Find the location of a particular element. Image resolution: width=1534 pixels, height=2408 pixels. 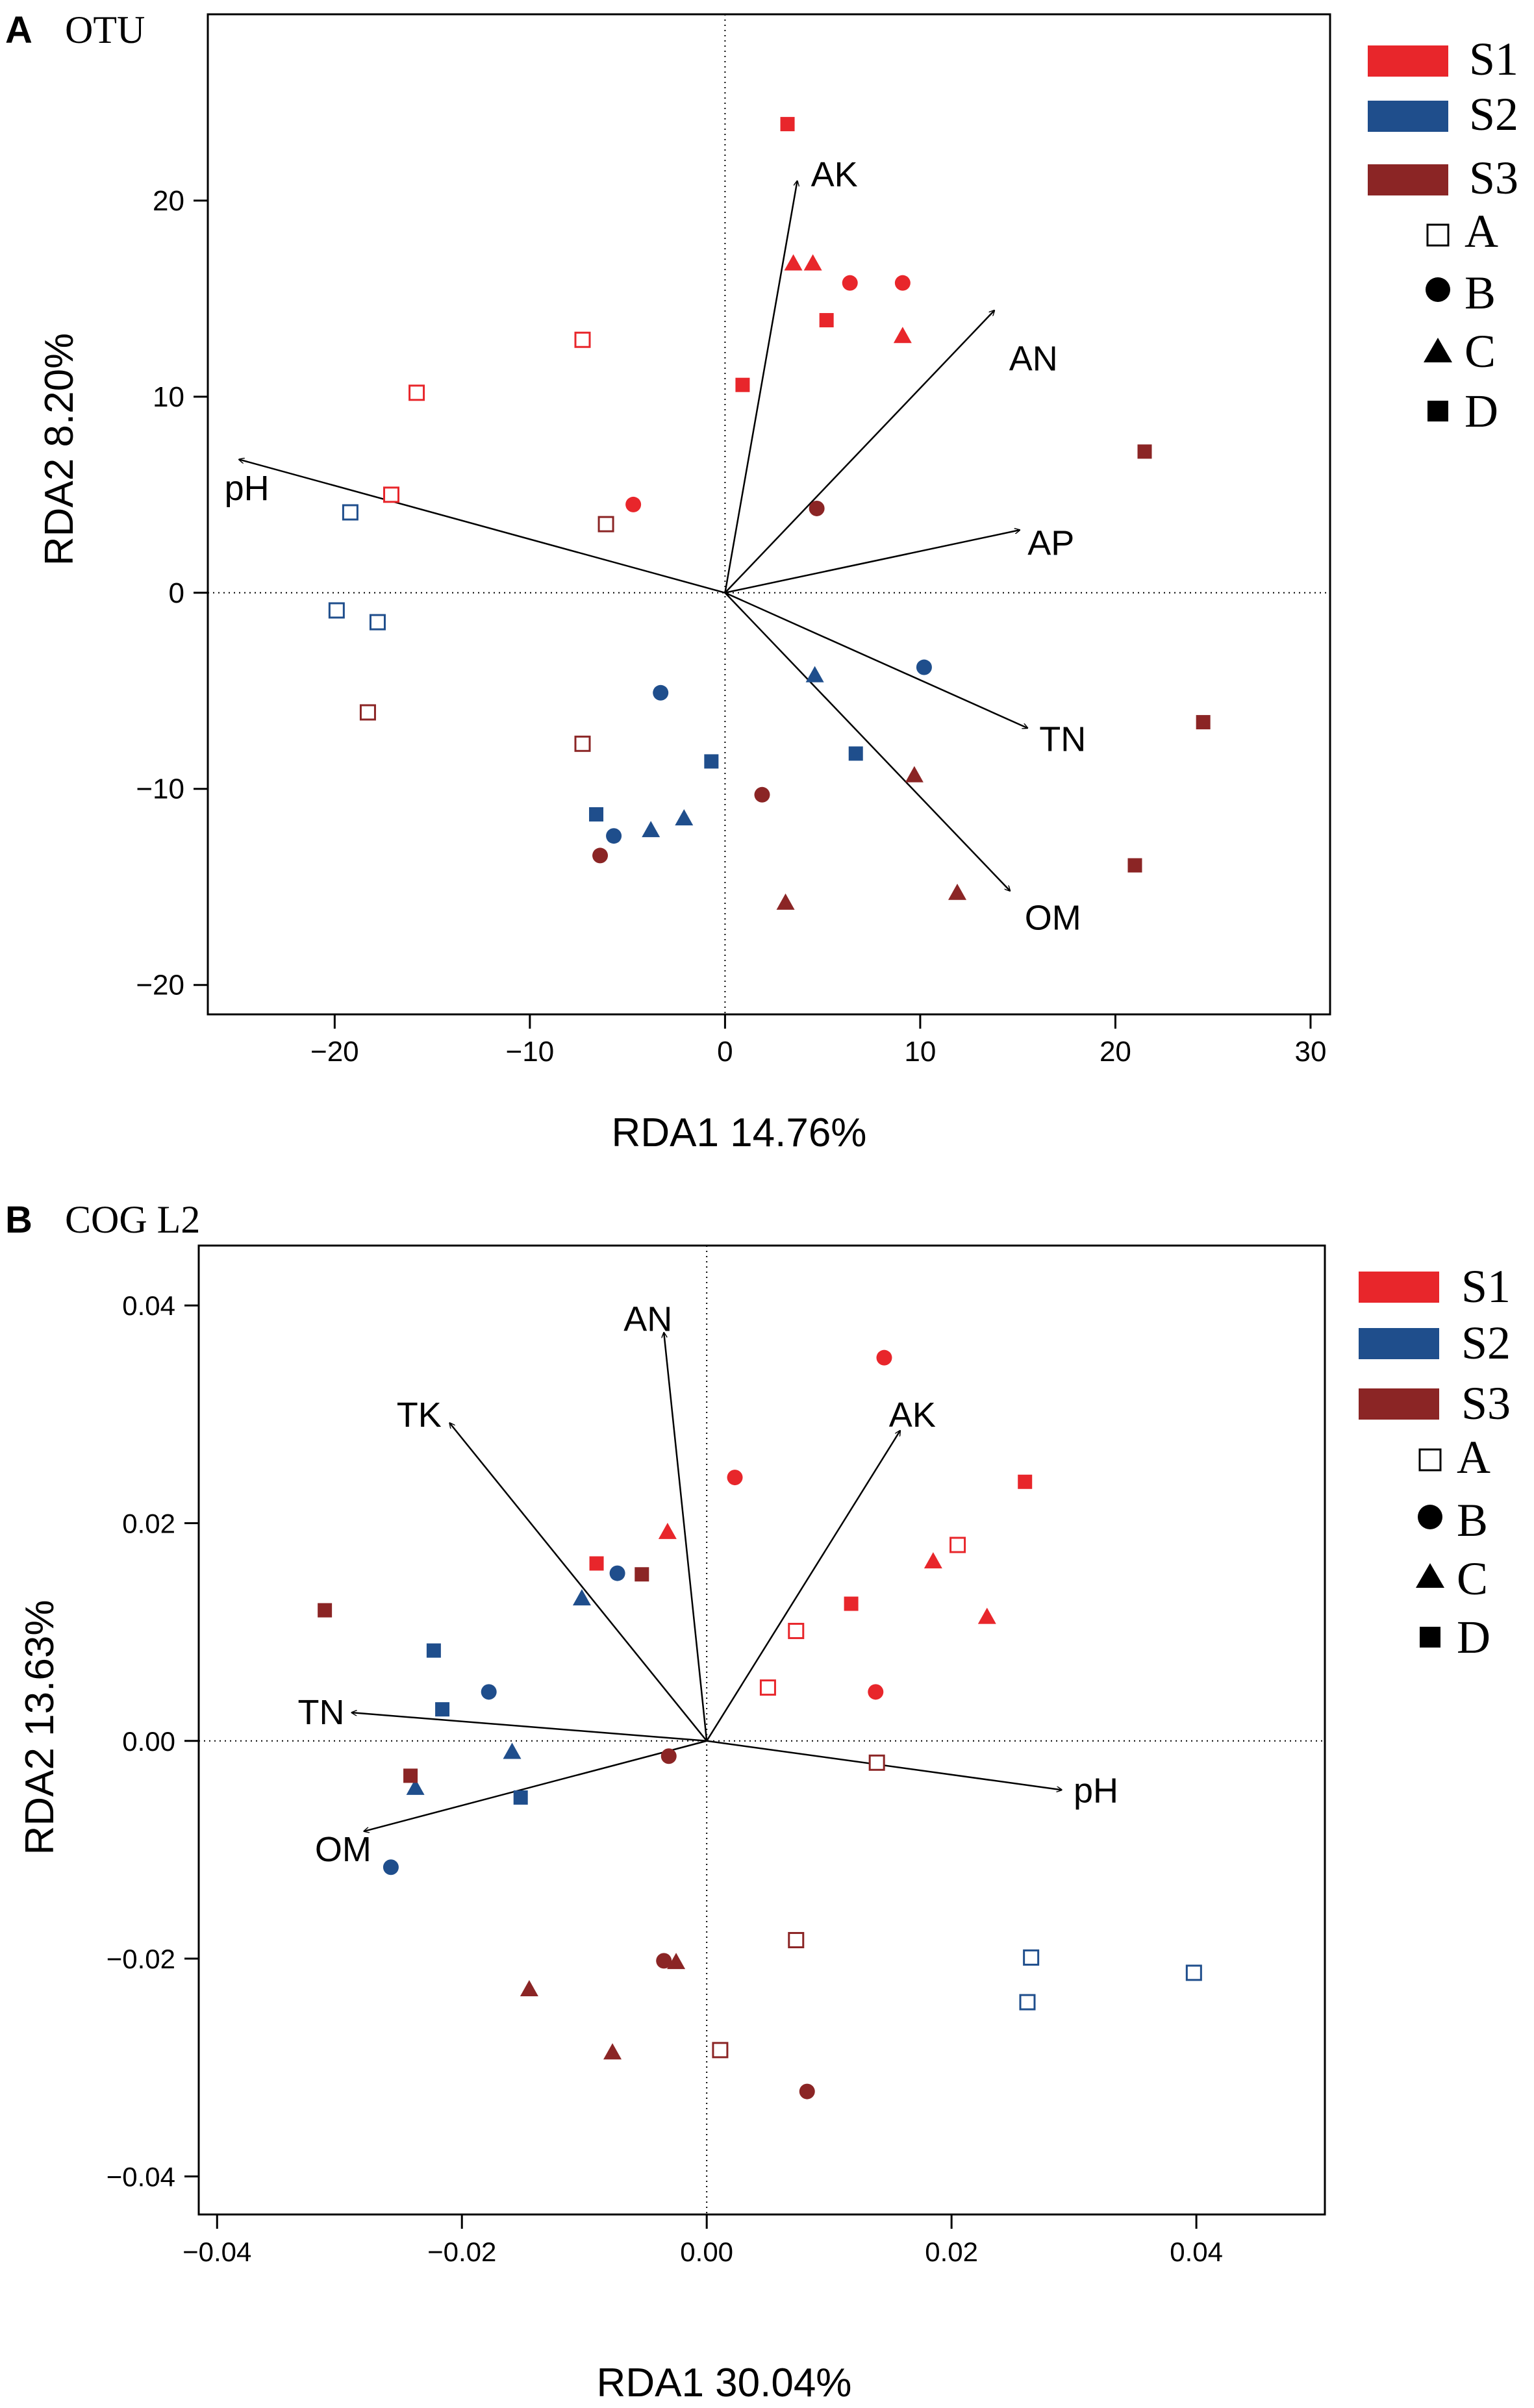

arrow-tn is located at coordinates (529, 1727).